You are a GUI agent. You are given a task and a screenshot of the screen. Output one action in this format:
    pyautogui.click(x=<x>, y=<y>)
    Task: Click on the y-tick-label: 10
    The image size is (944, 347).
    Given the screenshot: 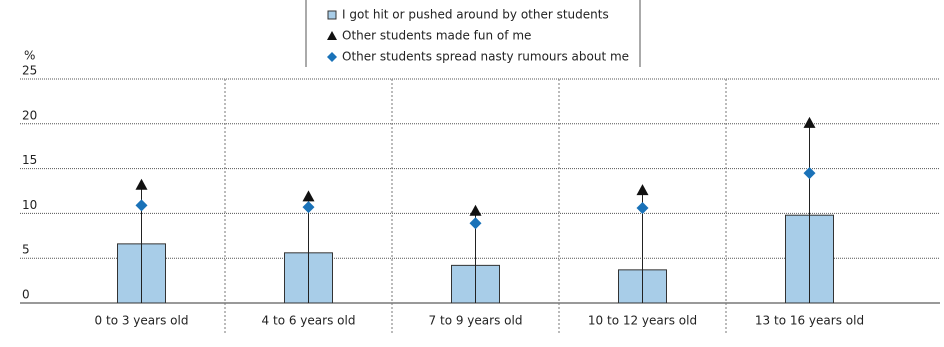 What is the action you would take?
    pyautogui.click(x=29, y=205)
    